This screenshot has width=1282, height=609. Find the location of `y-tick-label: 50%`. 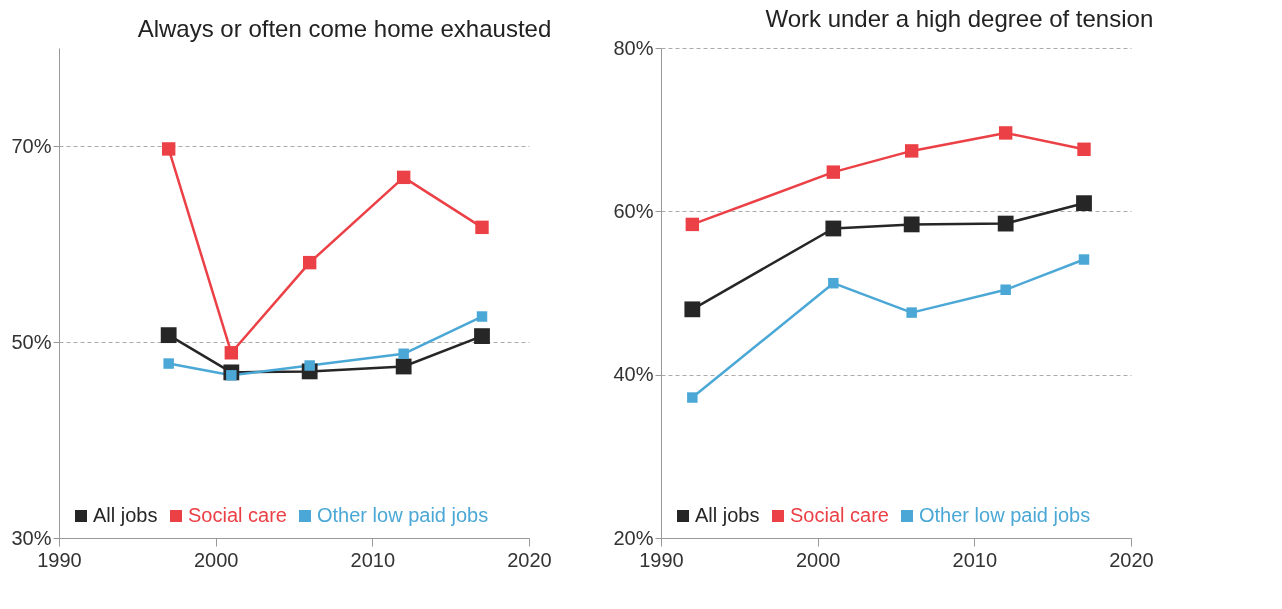

y-tick-label: 50% is located at coordinates (31, 341).